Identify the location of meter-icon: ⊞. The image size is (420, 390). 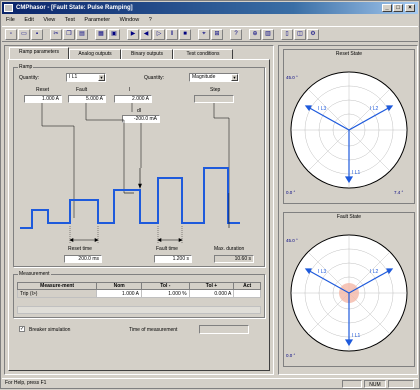
(217, 34).